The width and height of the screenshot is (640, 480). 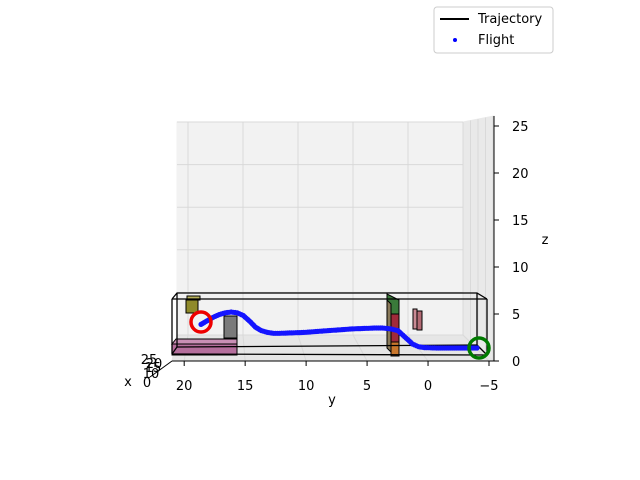 I want to click on y-tick-label: 0, so click(x=428, y=386).